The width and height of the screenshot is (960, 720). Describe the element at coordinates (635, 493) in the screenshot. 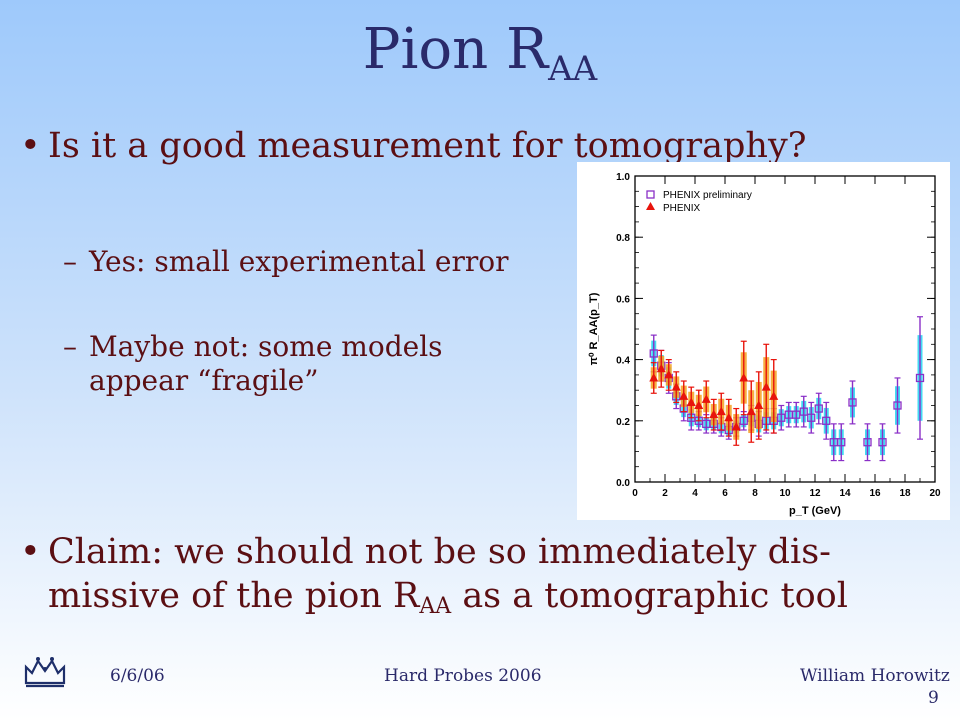

I see `x-tick-label: 0` at that location.